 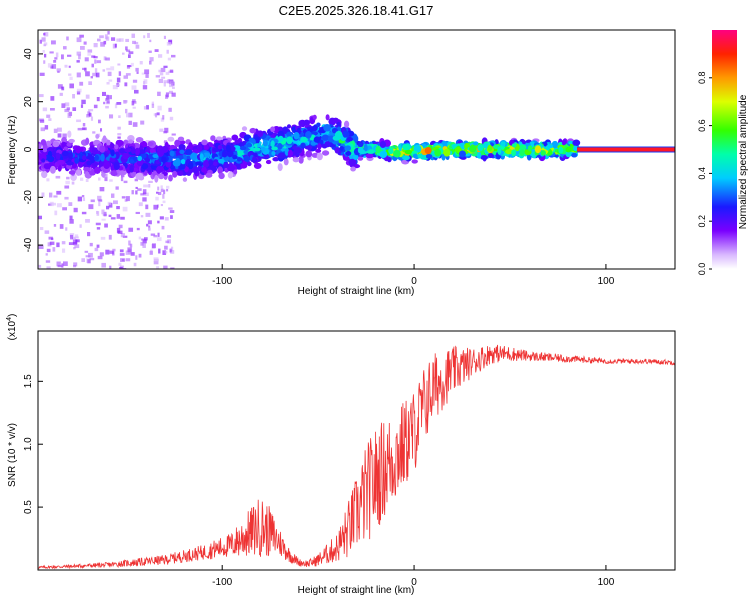 What do you see at coordinates (606, 281) in the screenshot?
I see `spectrogram-x-tick-label: 100` at bounding box center [606, 281].